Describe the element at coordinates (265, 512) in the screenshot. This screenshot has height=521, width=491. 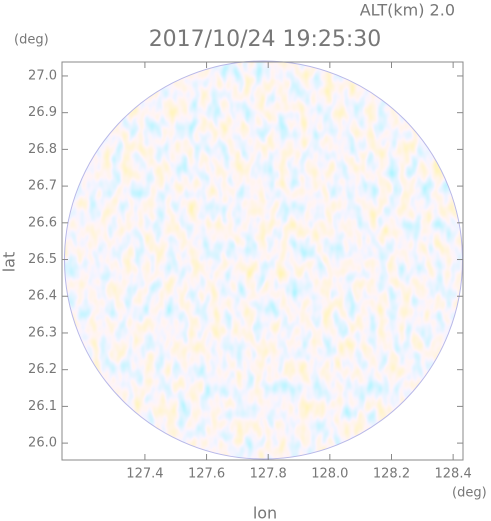
I see `x-axis-label: lon` at that location.